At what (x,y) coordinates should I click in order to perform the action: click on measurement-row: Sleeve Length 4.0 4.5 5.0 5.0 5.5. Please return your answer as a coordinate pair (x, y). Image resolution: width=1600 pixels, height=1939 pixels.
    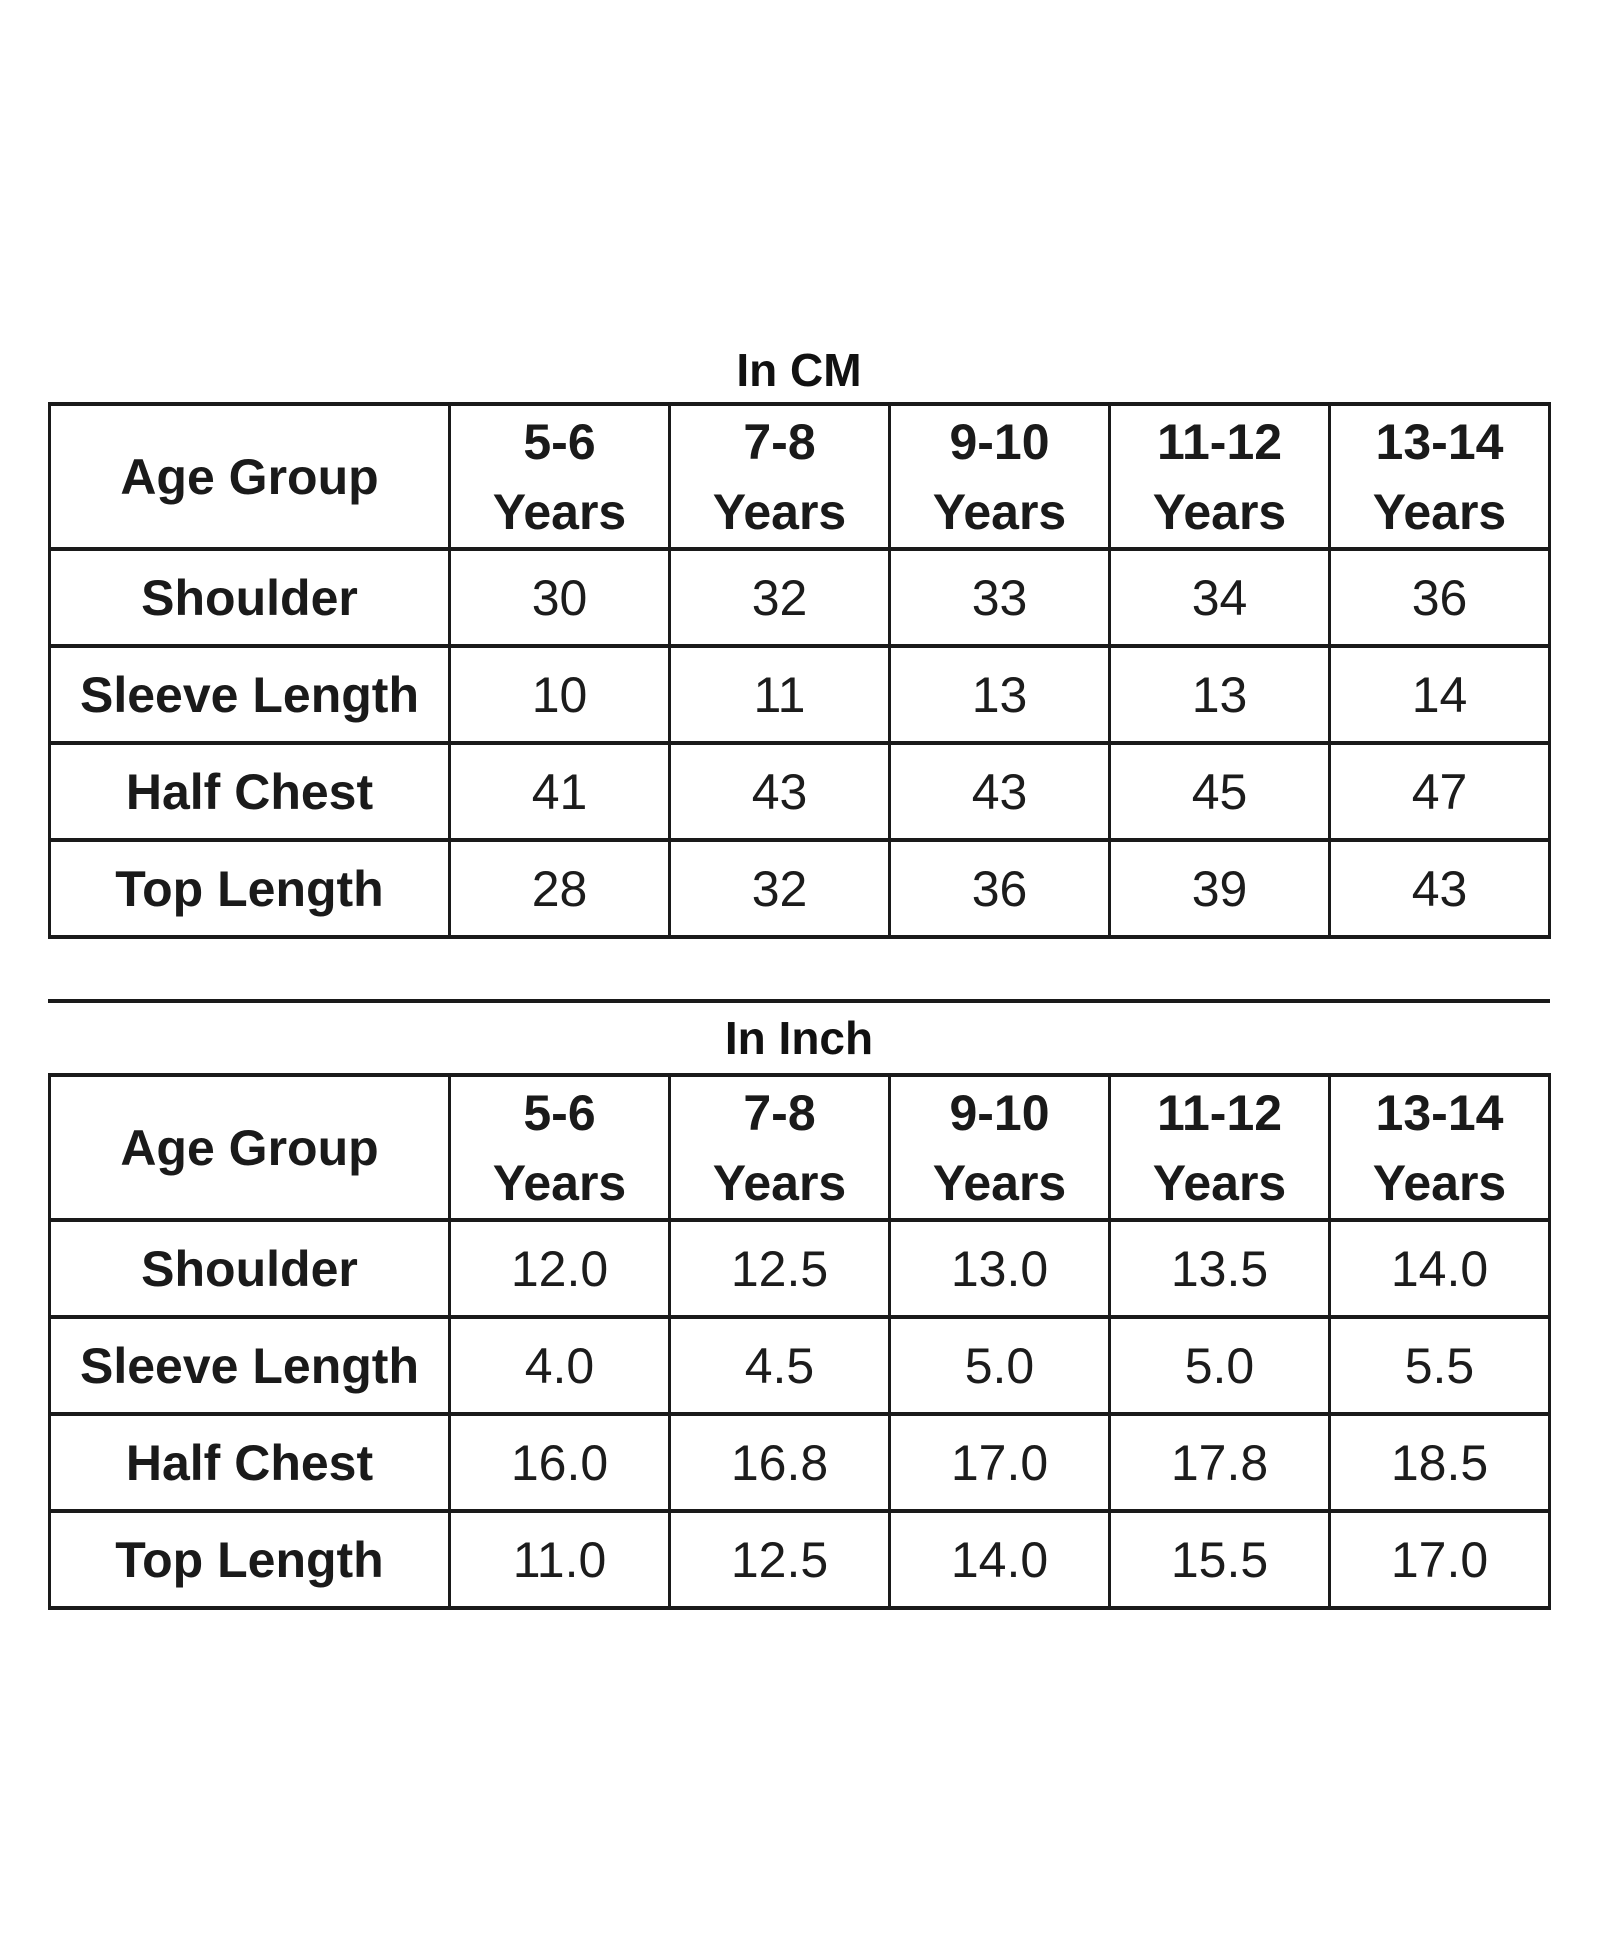
    Looking at the image, I should click on (799, 1365).